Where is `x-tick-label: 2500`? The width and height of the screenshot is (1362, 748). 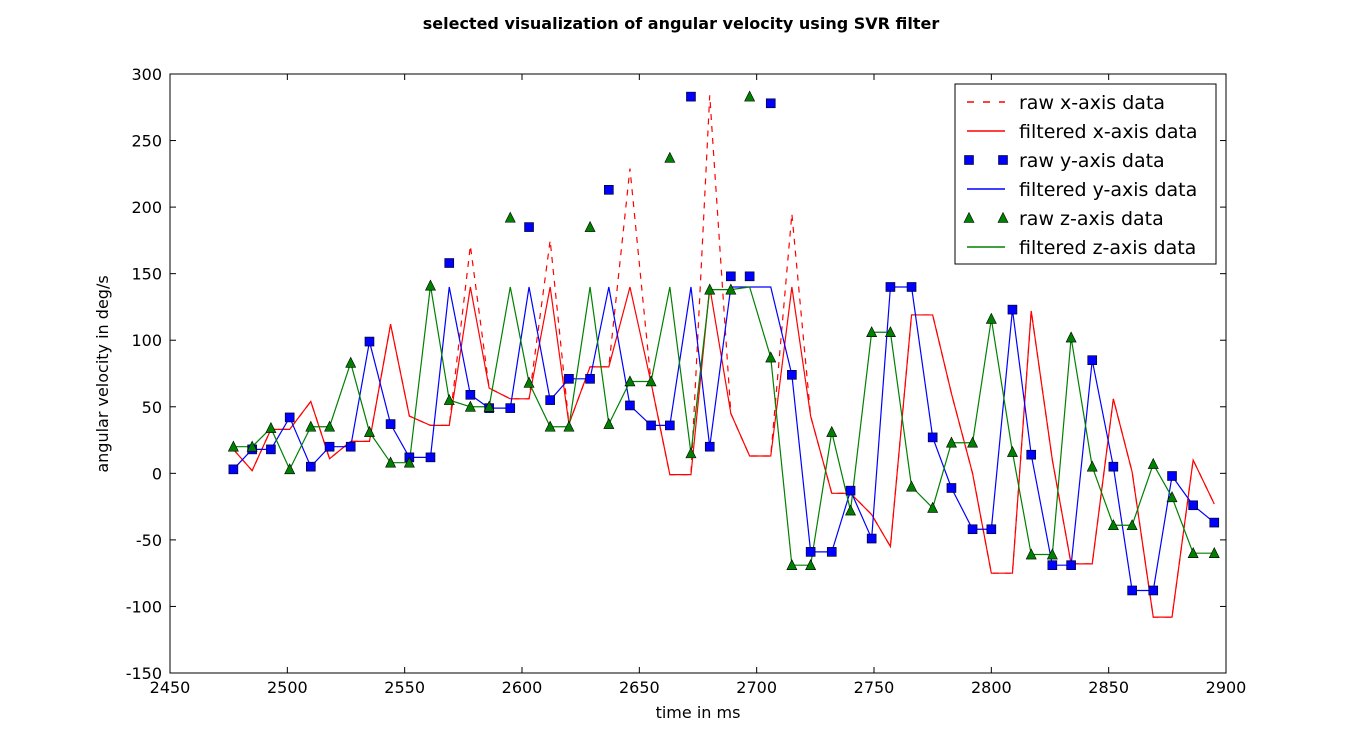
x-tick-label: 2500 is located at coordinates (287, 687).